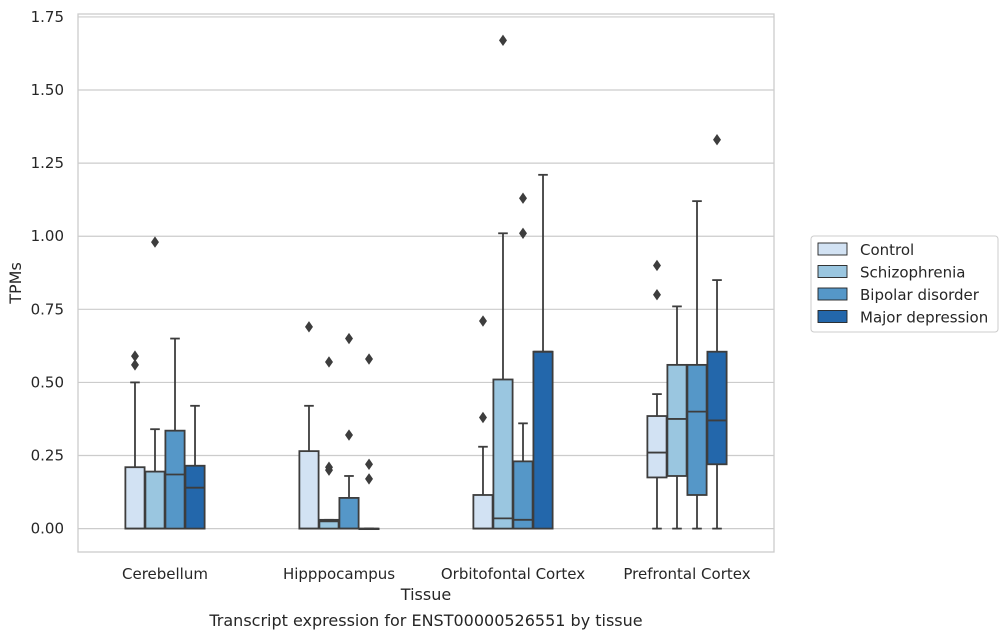 The height and width of the screenshot is (639, 1007). I want to click on y-tick-label: 1.50, so click(47, 90).